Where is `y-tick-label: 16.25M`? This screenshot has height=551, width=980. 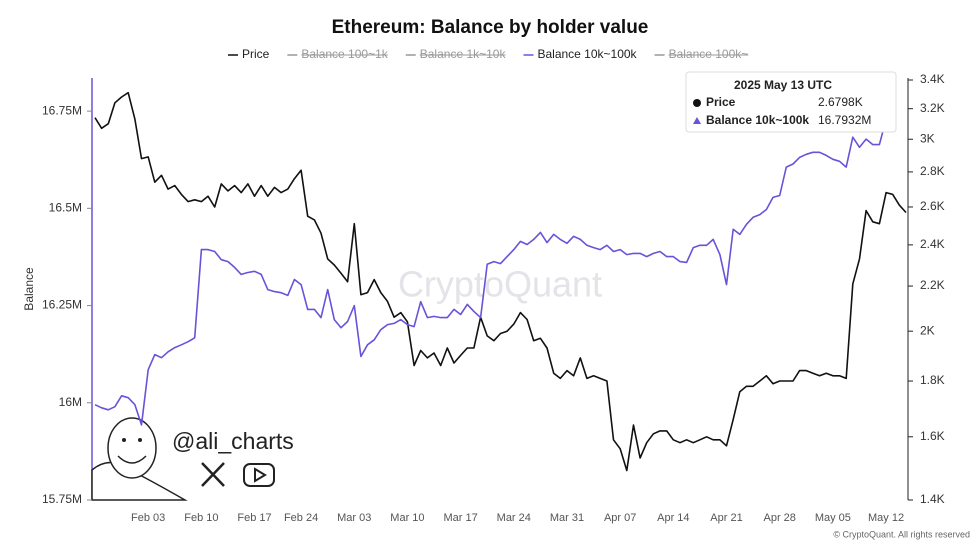
y-tick-label: 16.25M is located at coordinates (62, 305).